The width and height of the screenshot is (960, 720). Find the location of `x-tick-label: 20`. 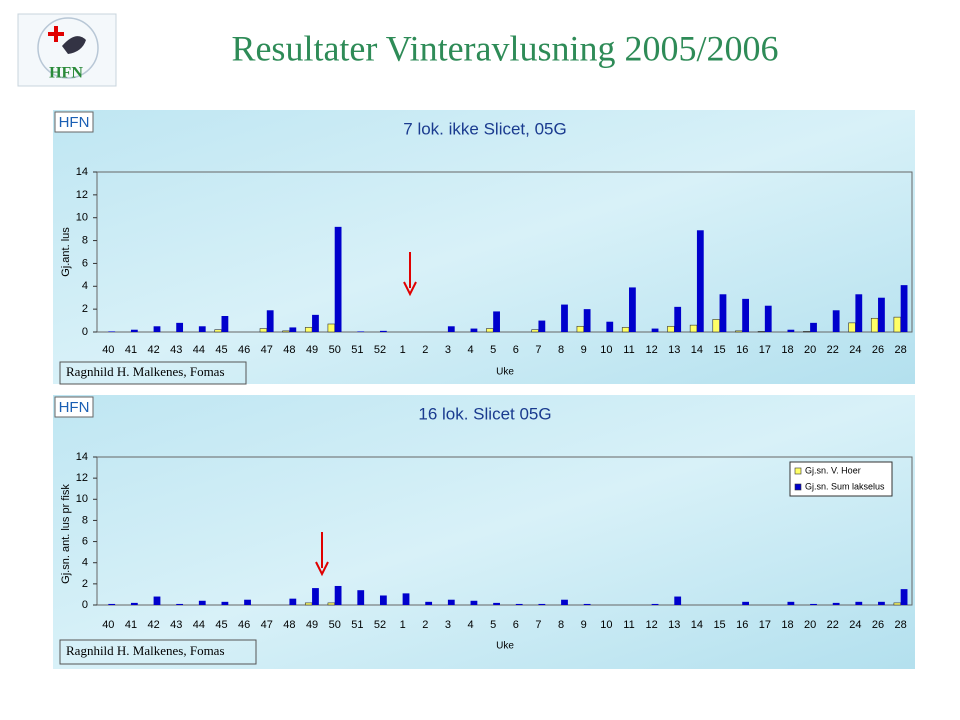

x-tick-label: 20 is located at coordinates (810, 350).